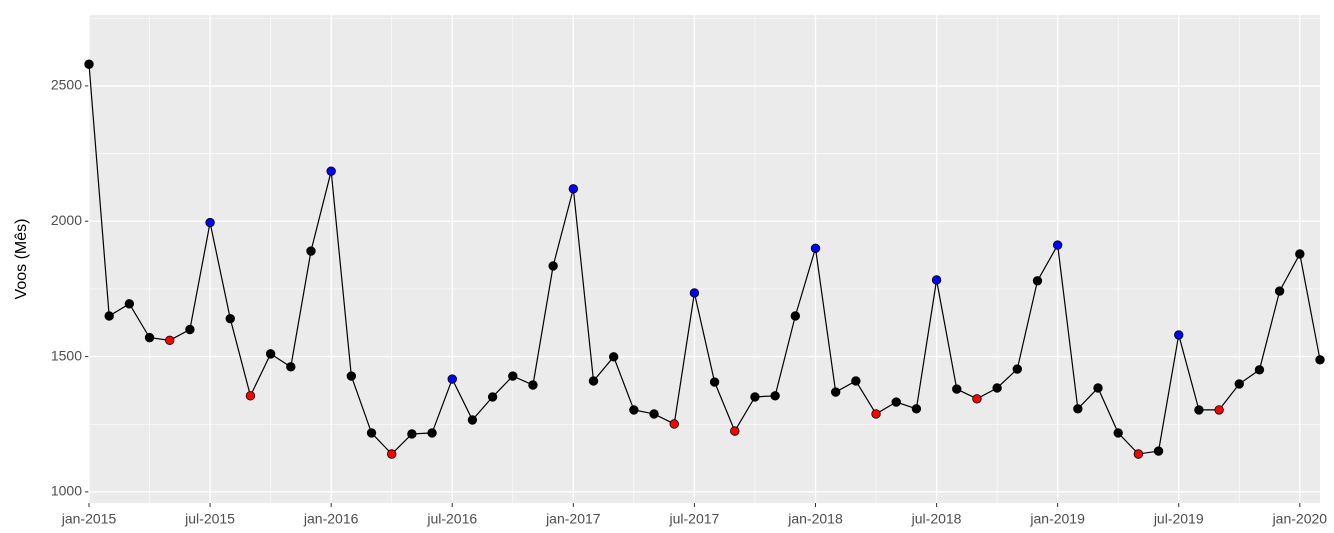 Image resolution: width=1334 pixels, height=533 pixels. I want to click on y-tick-label: 1500, so click(66, 355).